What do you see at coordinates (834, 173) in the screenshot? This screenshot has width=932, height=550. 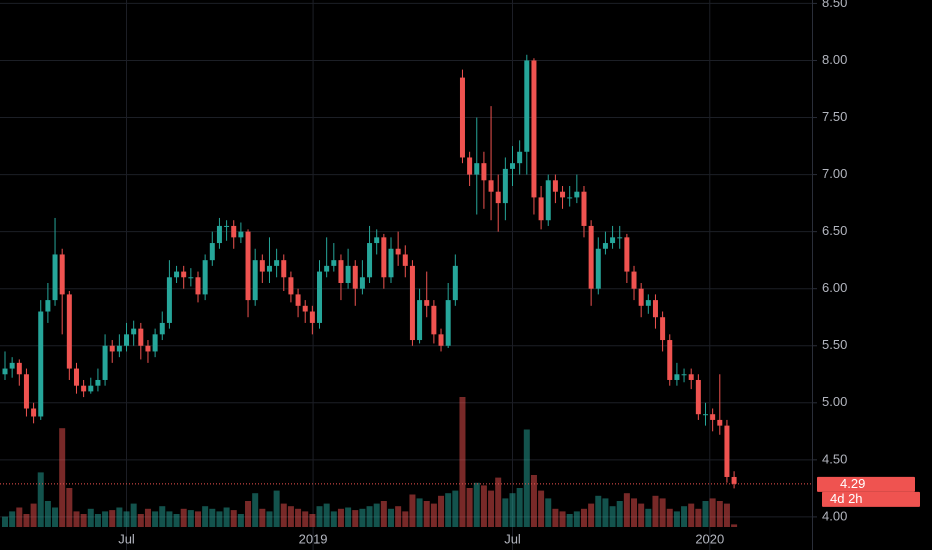 I see `y-tick-label: 7.00` at bounding box center [834, 173].